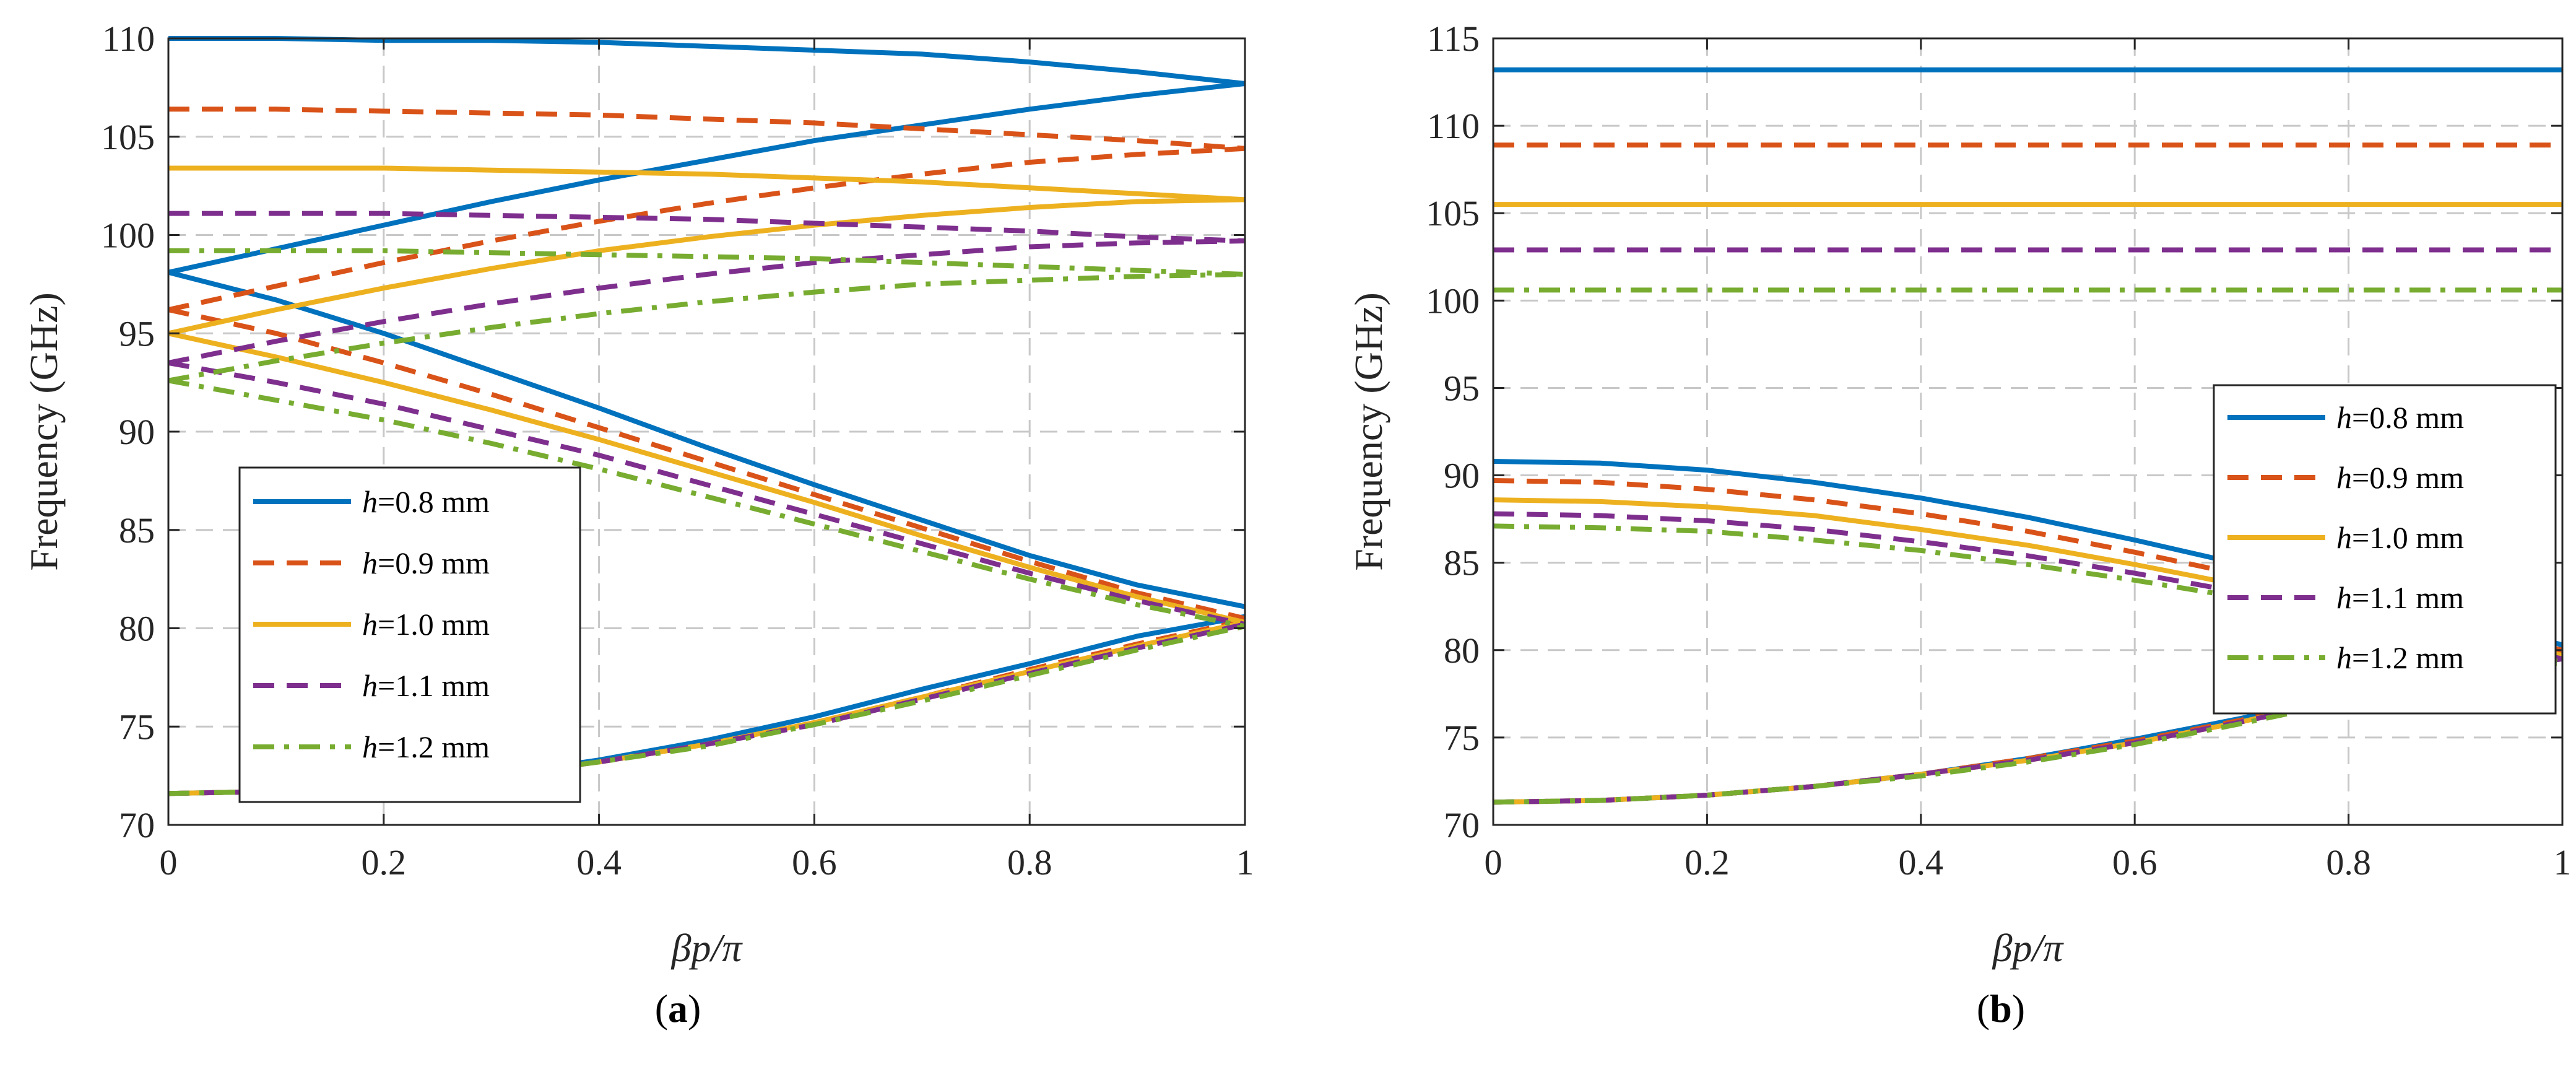 The height and width of the screenshot is (1072, 2576). Describe the element at coordinates (1462, 563) in the screenshot. I see `y-tick-label: 85` at that location.